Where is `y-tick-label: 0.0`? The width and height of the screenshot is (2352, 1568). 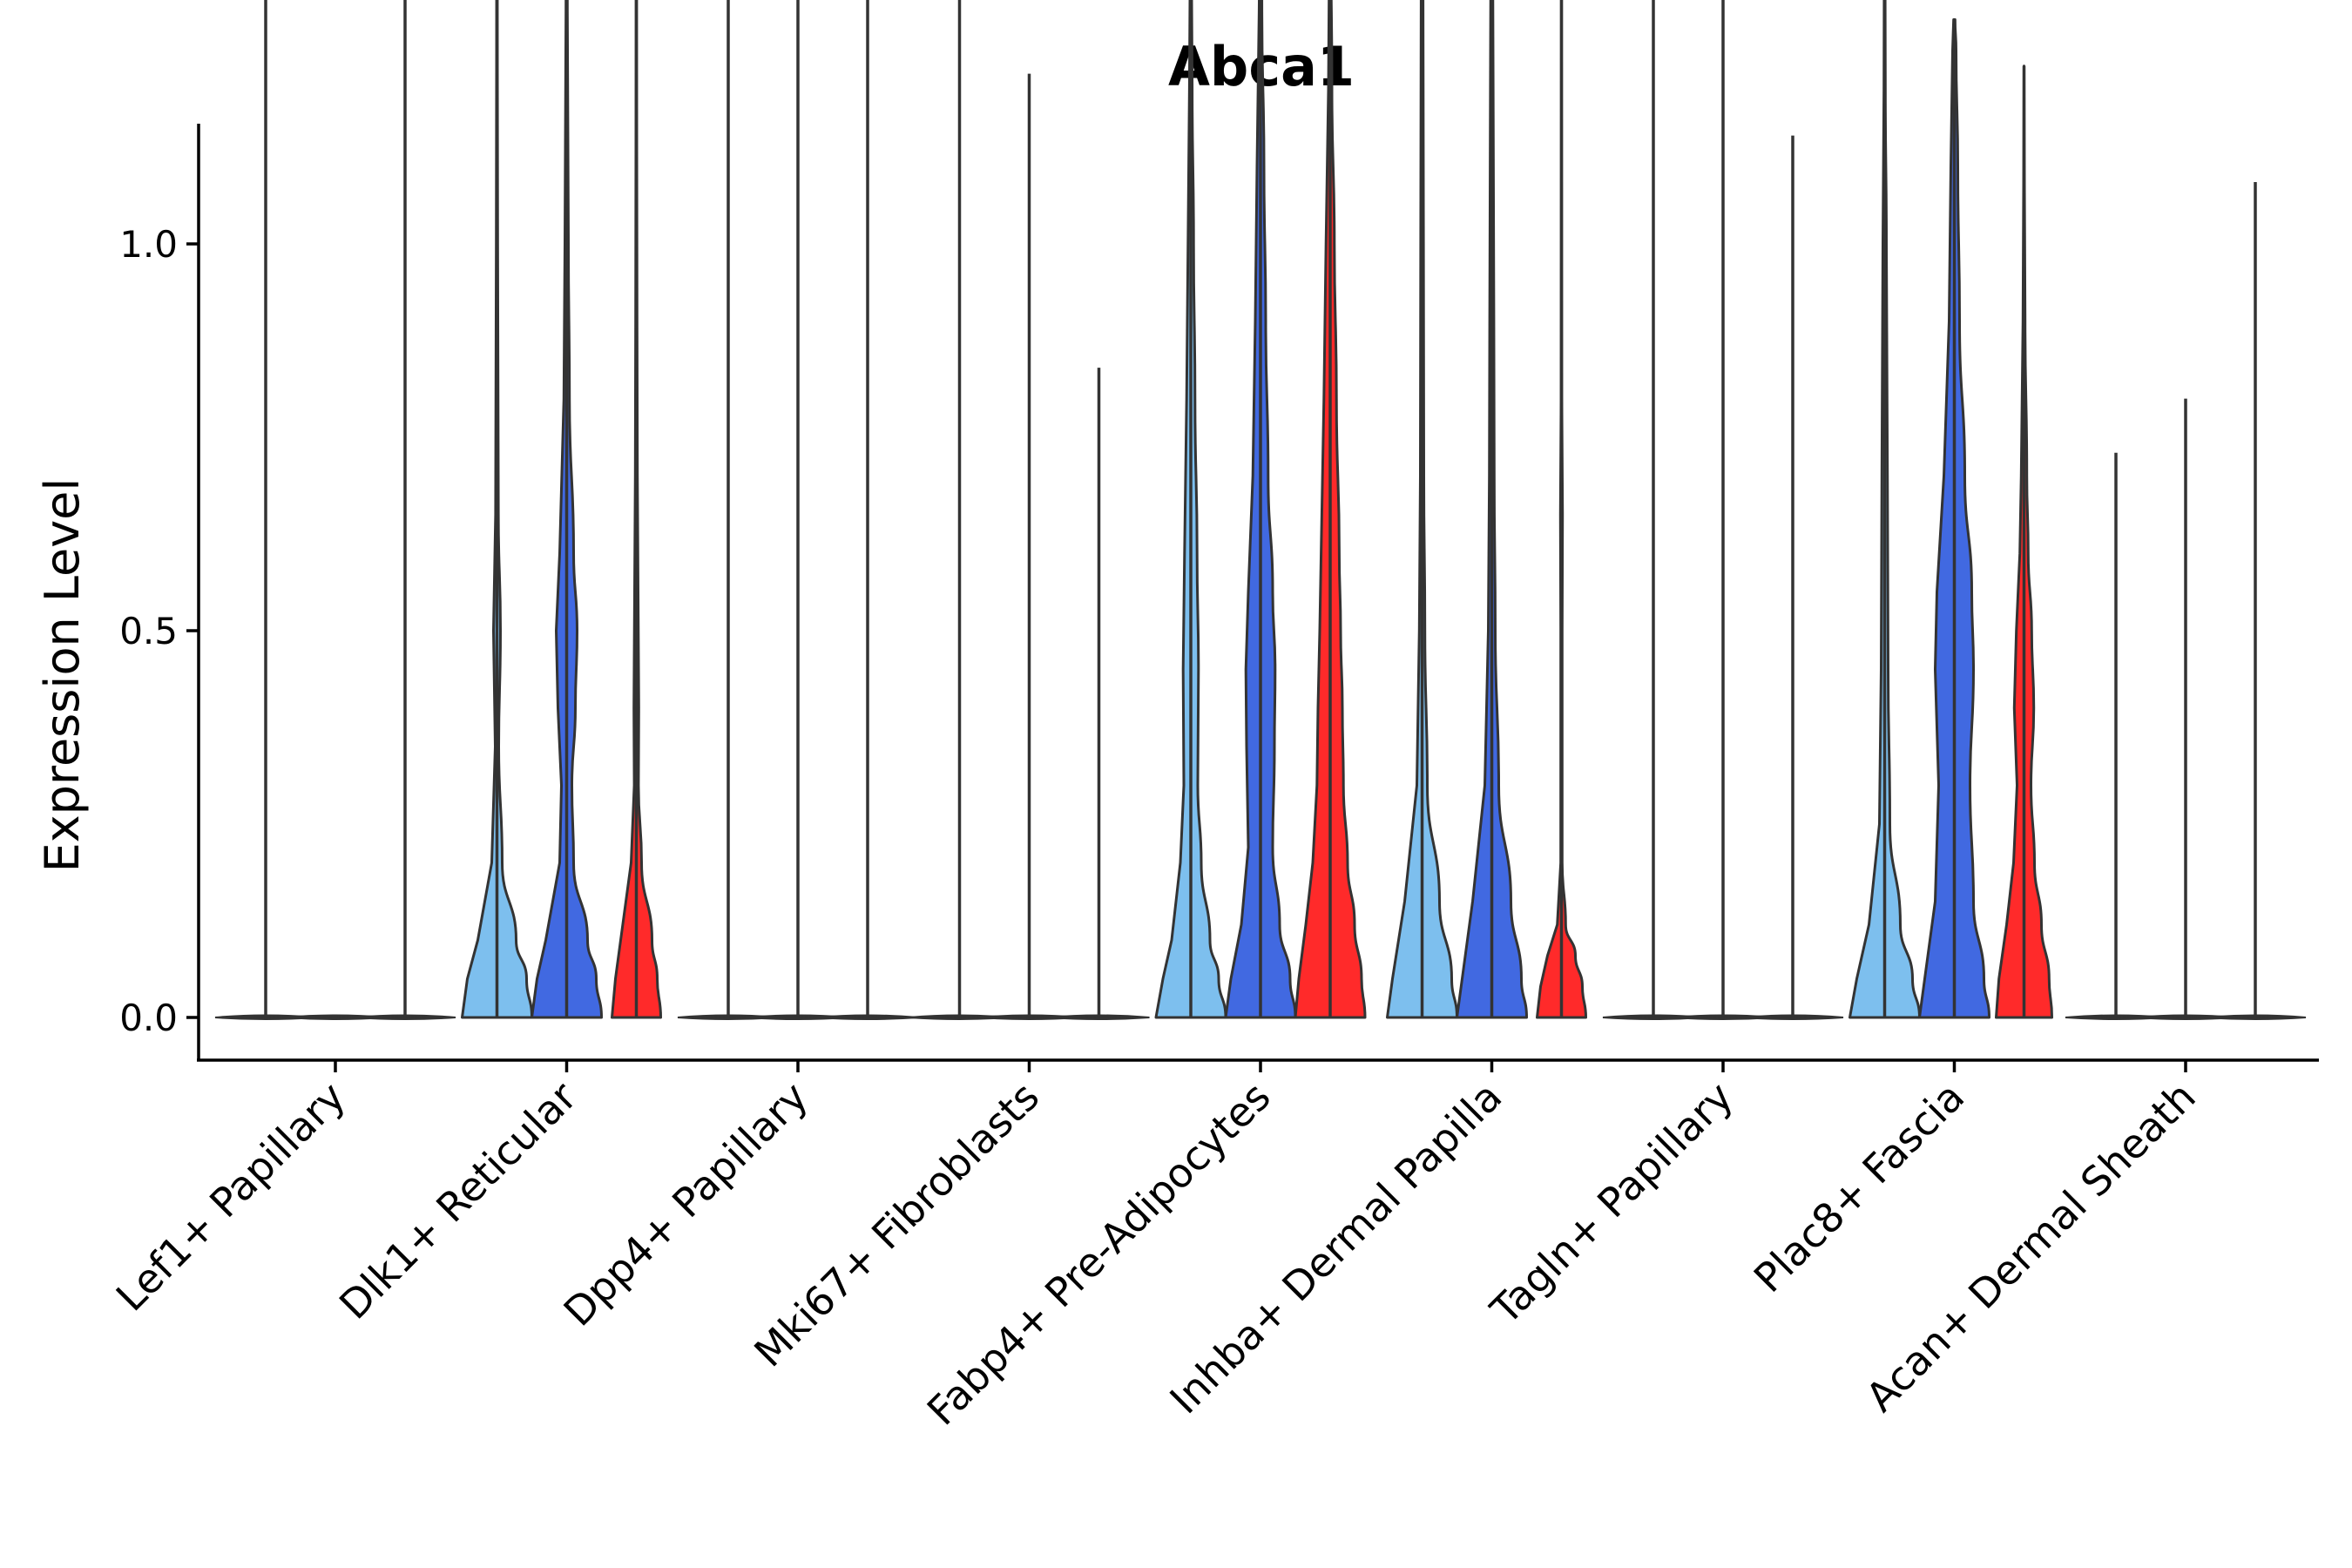
y-tick-label: 0.0 is located at coordinates (148, 1018).